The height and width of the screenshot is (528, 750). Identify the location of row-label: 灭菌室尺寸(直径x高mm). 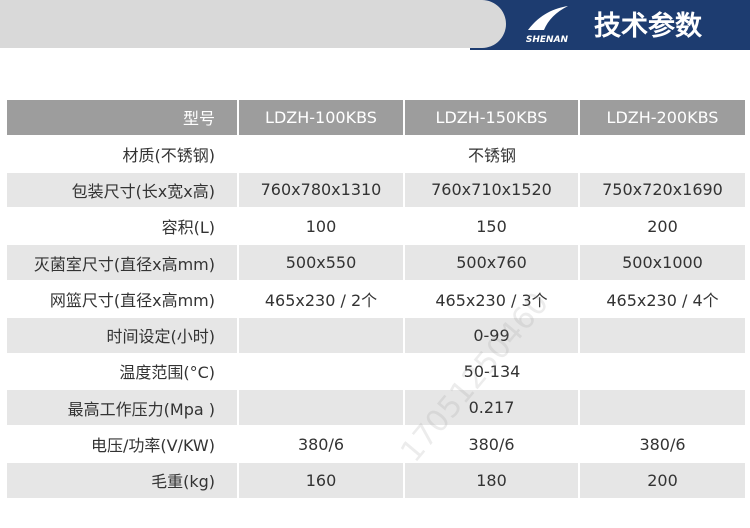
(122, 262).